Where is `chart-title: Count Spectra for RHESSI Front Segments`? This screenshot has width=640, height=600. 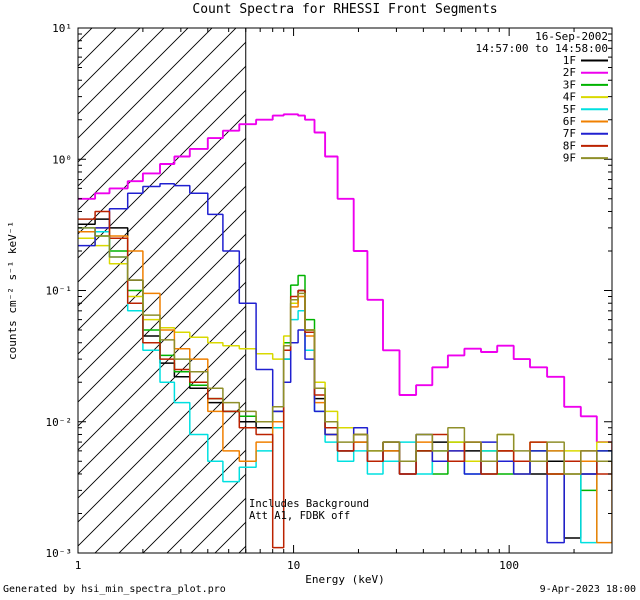
chart-title: Count Spectra for RHESSI Front Segments is located at coordinates (345, 9).